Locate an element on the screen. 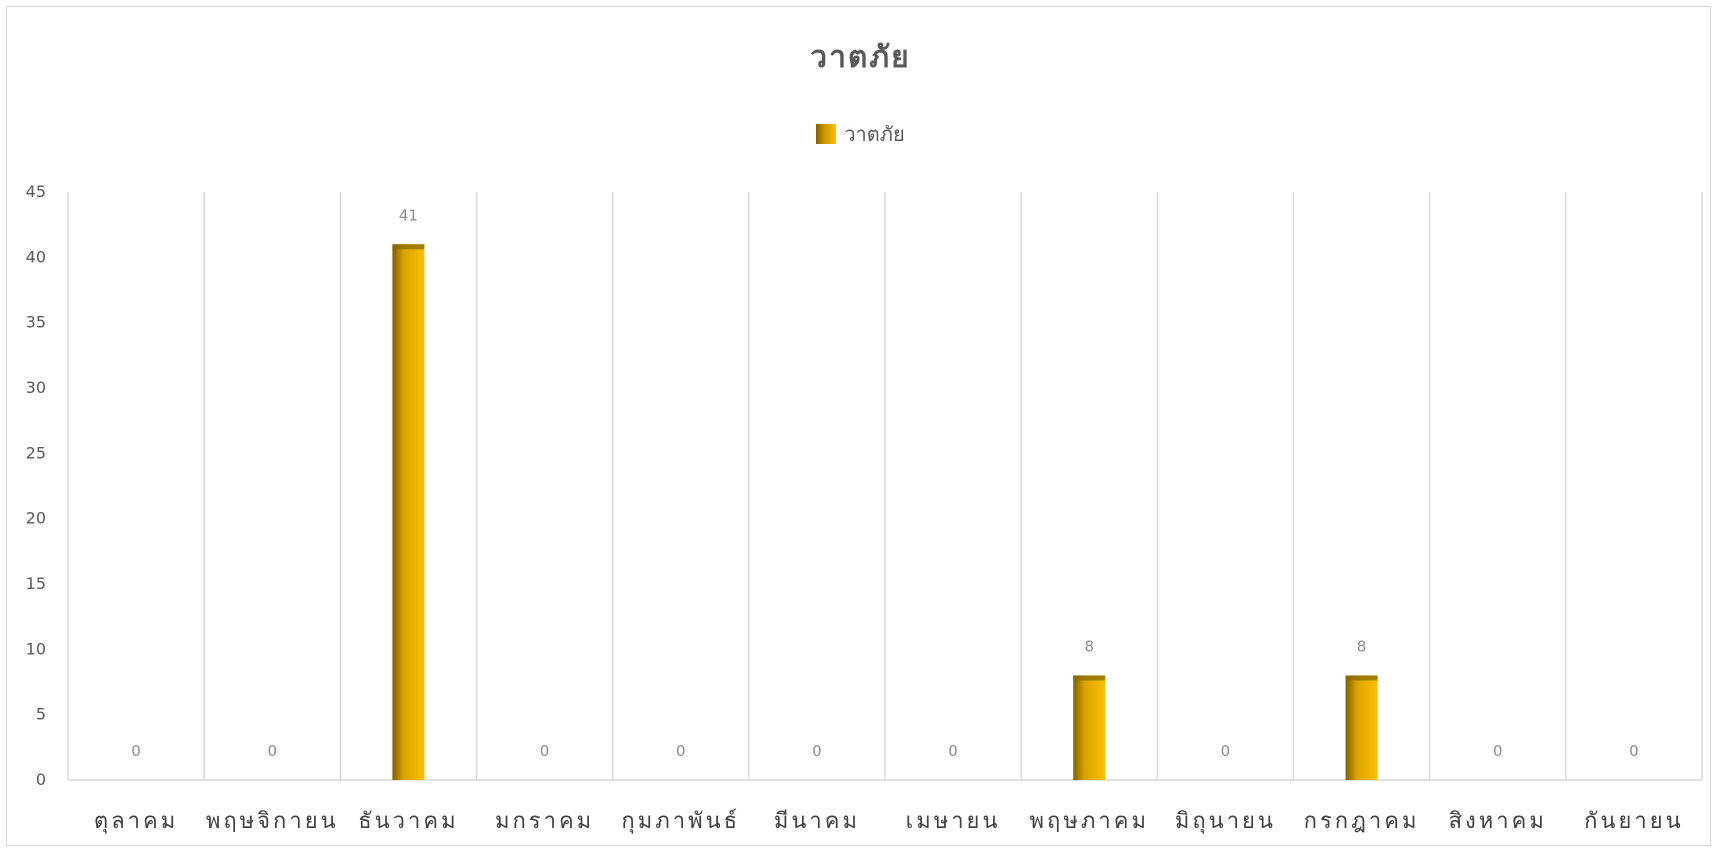 This screenshot has width=1721, height=855. x-tick-label: เมษายน is located at coordinates (953, 821).